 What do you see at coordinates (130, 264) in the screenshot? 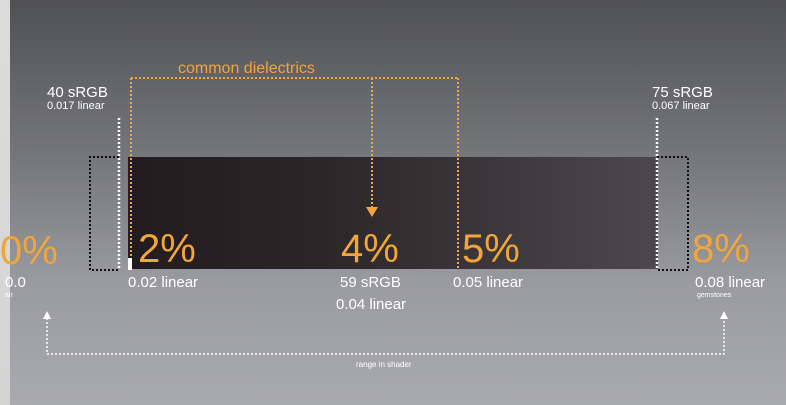
I see `tick-2pct` at bounding box center [130, 264].